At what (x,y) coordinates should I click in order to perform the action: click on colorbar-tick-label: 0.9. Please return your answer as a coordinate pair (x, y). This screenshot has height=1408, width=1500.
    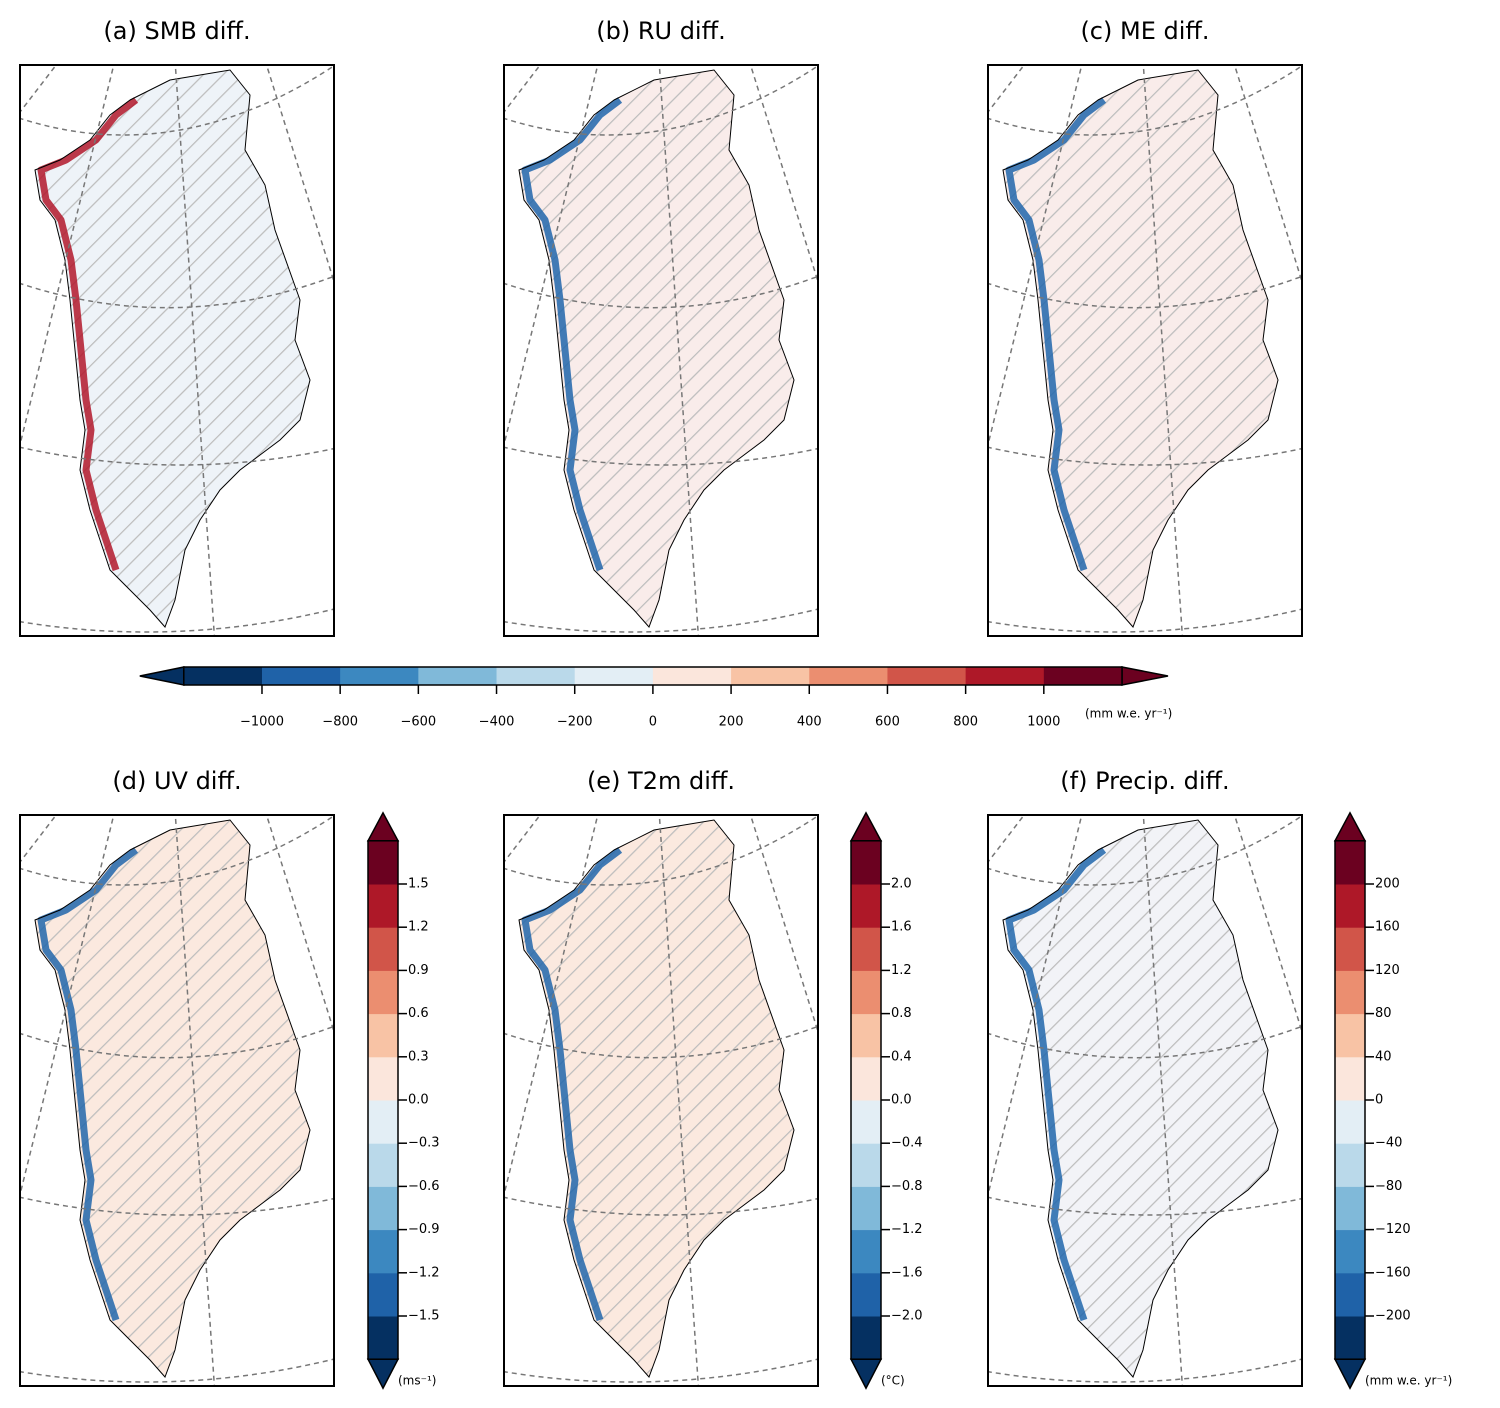
    Looking at the image, I should click on (418, 970).